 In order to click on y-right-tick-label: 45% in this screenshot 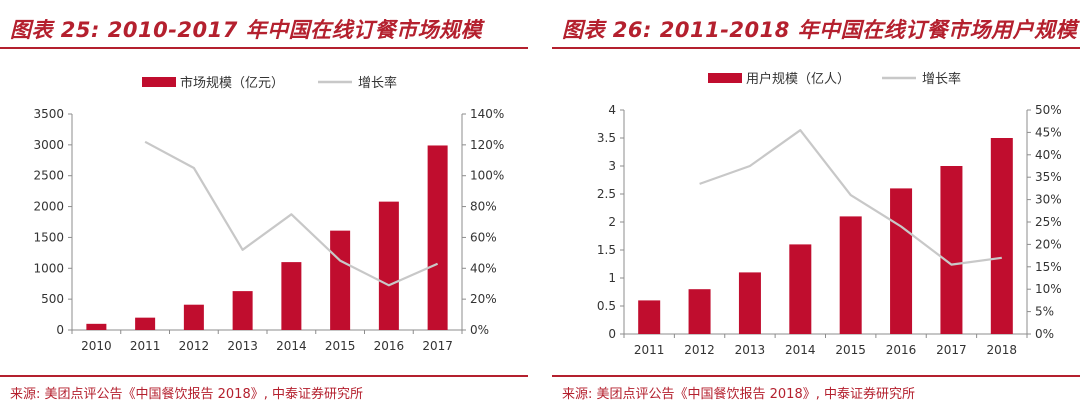, I will do `click(1048, 132)`.